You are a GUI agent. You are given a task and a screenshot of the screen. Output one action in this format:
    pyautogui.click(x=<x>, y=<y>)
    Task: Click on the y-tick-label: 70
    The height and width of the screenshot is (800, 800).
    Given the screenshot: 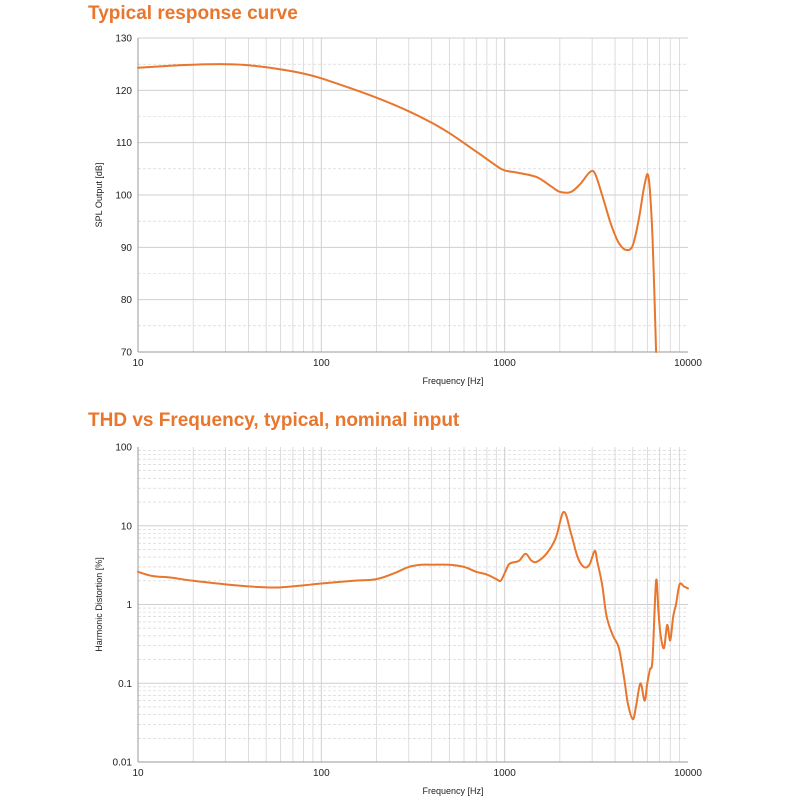 What is the action you would take?
    pyautogui.click(x=127, y=353)
    